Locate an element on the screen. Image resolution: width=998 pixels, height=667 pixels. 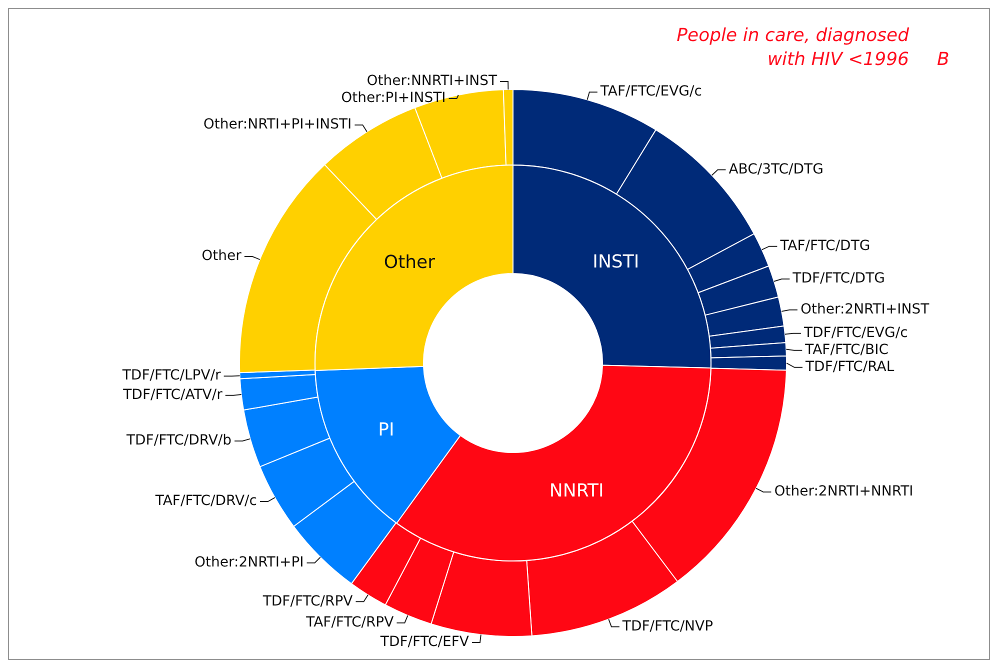
slice-label: TDF/FTC/NVP is located at coordinates (667, 626).